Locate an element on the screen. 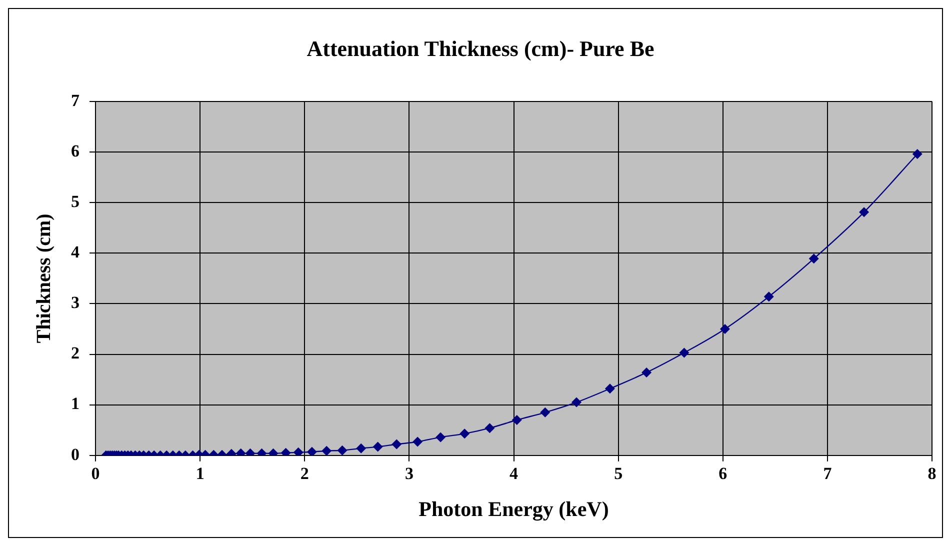 This screenshot has height=546, width=951. chart-title: Attenuation Thickness (cm)- Pure Be is located at coordinates (480, 48).